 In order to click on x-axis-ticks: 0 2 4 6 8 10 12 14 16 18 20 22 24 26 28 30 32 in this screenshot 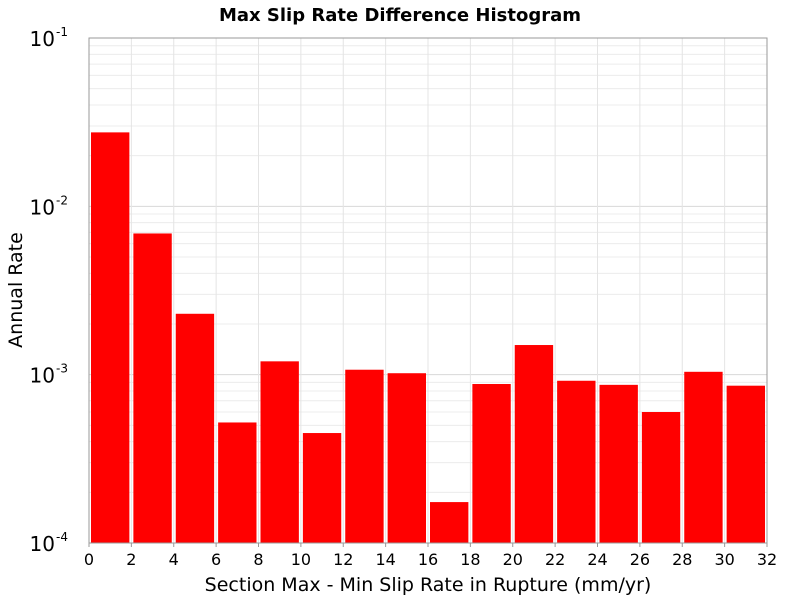, I will do `click(430, 556)`.